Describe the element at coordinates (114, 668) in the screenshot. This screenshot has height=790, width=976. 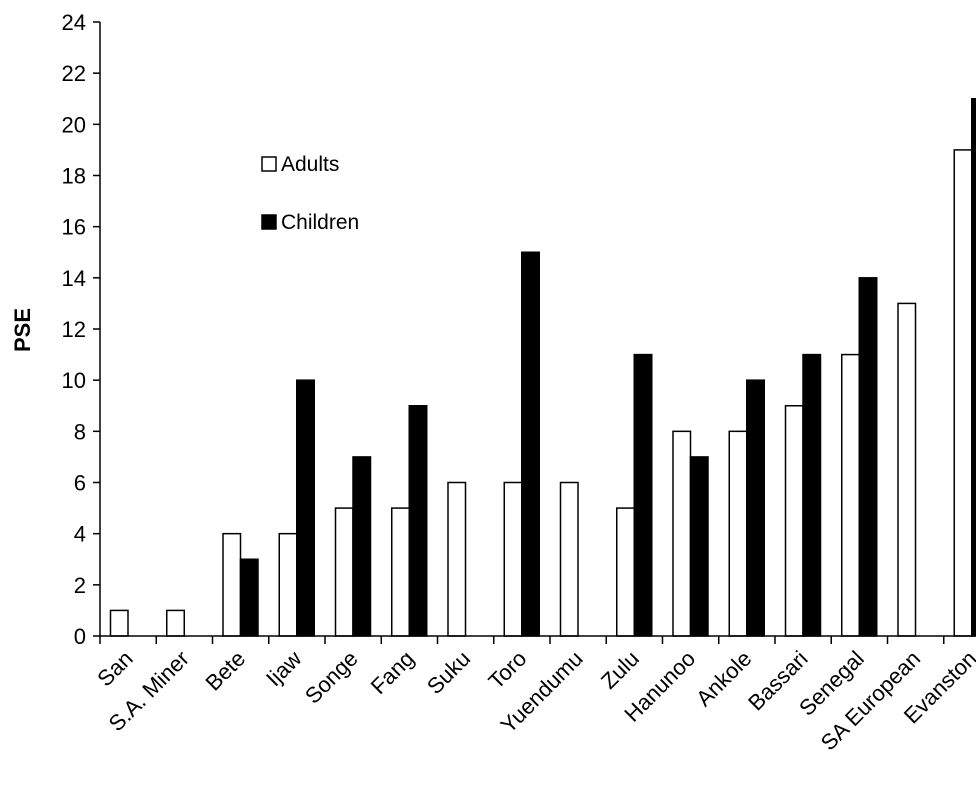
I see `x-tick-label: San` at that location.